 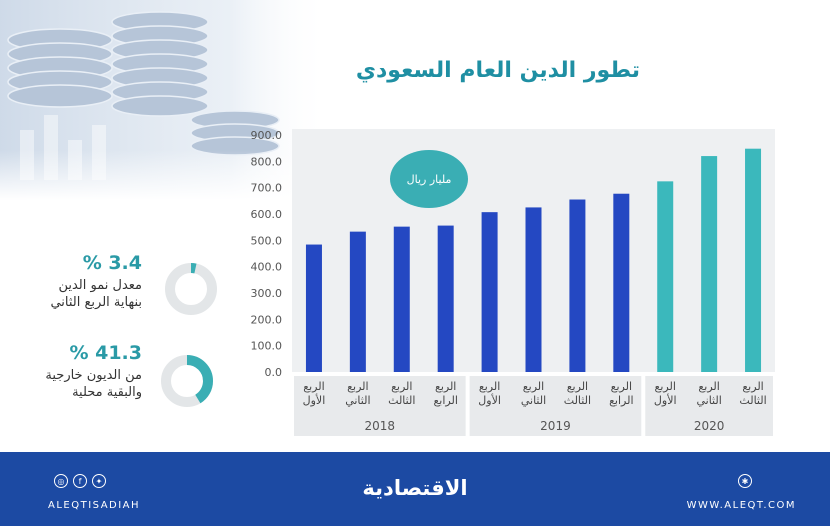 What do you see at coordinates (267, 346) in the screenshot?
I see `y-tick-label: 100.0` at bounding box center [267, 346].